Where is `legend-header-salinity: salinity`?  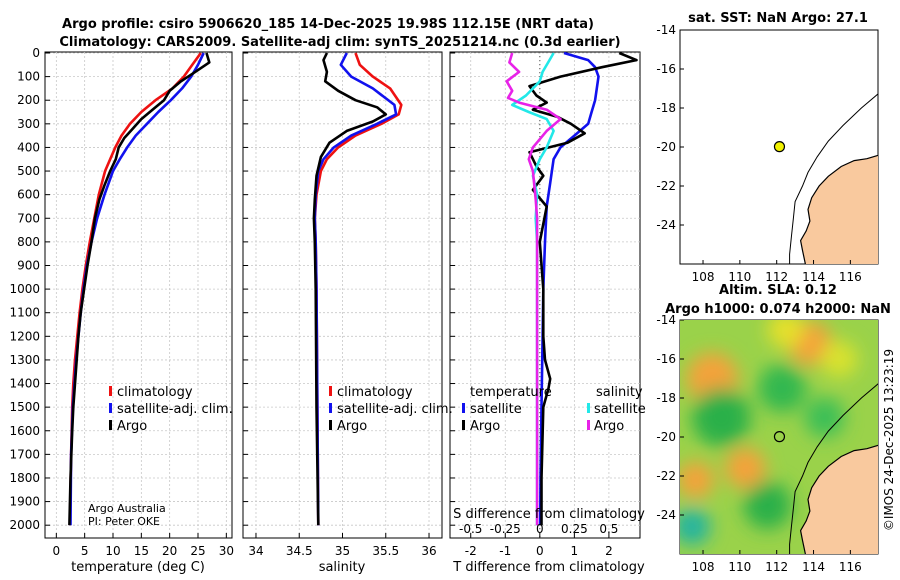 legend-header-salinity: salinity is located at coordinates (619, 392).